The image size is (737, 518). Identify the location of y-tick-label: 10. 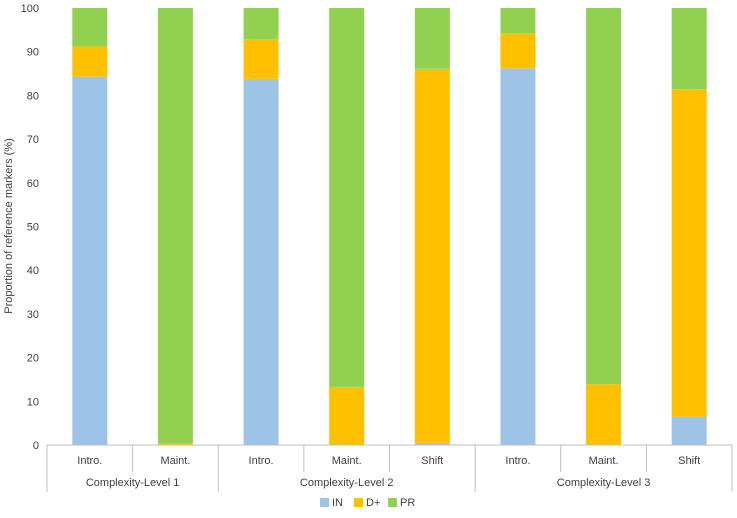
(33, 402).